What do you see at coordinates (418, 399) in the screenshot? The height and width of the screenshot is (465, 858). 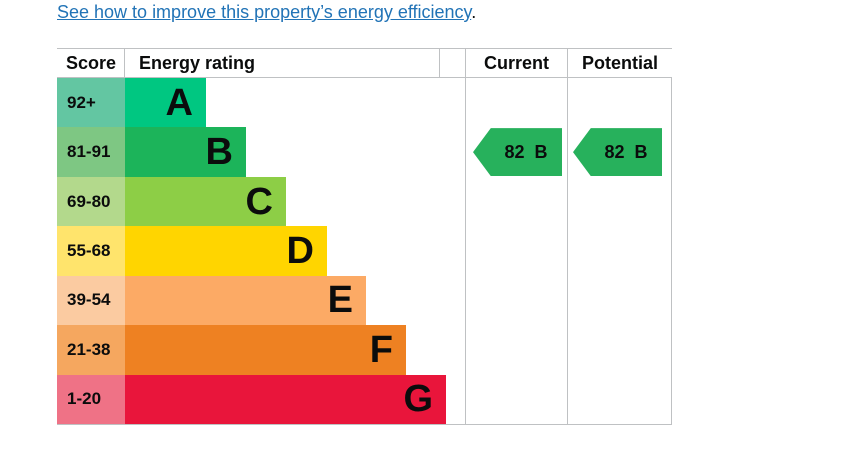 I see `rating-letter: G` at bounding box center [418, 399].